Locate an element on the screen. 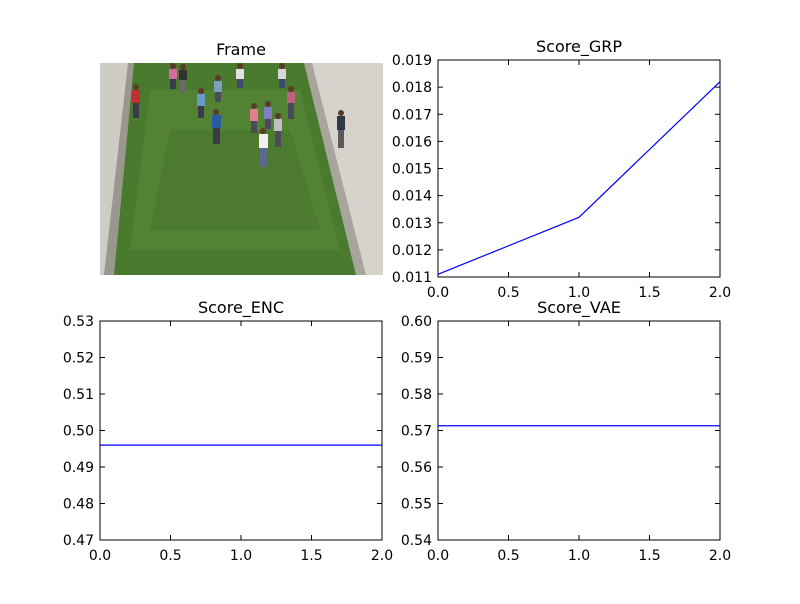 The height and width of the screenshot is (604, 800). score-vae-title: Score_VAE is located at coordinates (579, 308).